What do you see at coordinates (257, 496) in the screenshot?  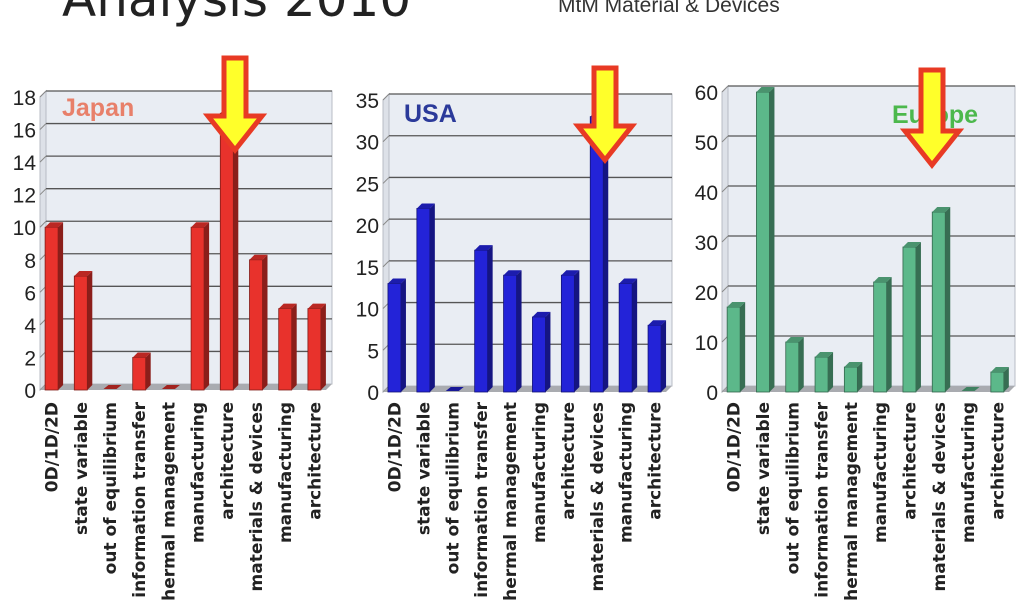 I see `x-tick-label: materials & devices` at bounding box center [257, 496].